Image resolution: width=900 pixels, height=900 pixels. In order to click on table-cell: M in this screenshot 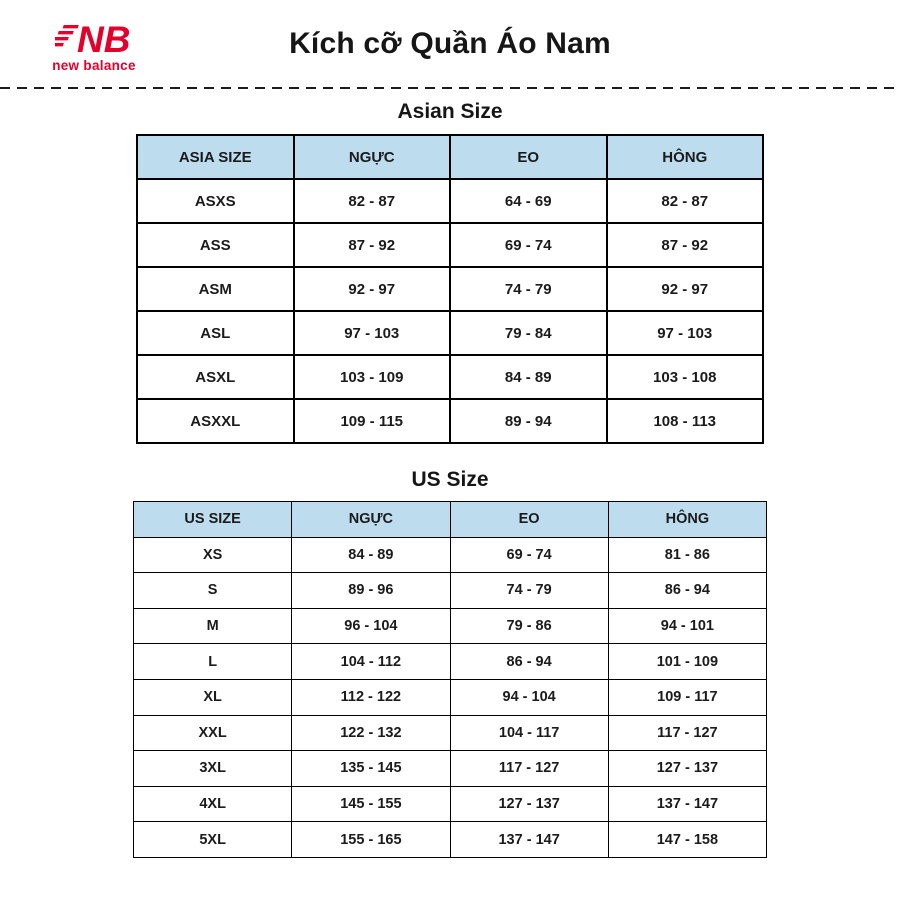, I will do `click(212, 626)`.